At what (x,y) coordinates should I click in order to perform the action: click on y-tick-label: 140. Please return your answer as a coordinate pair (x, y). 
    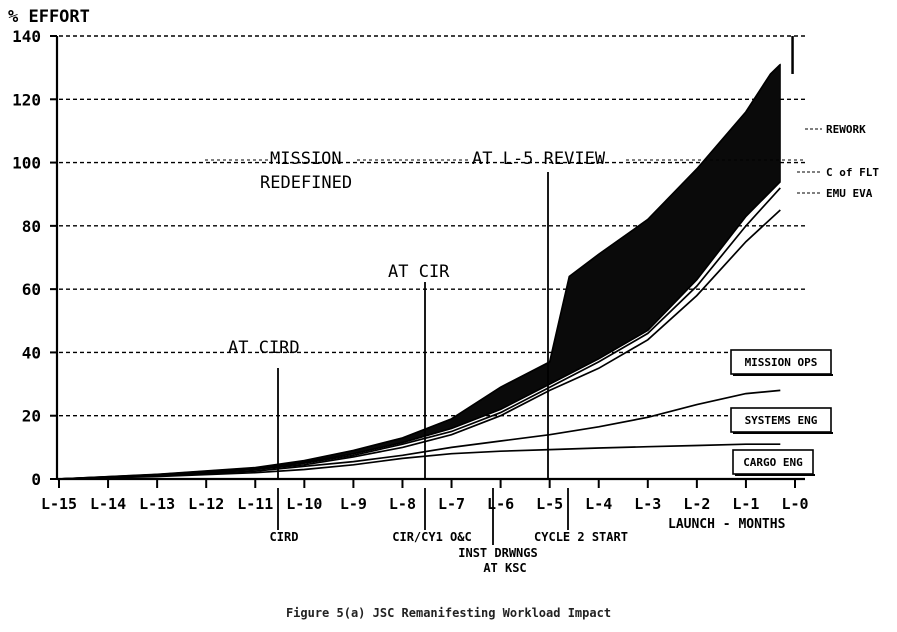
    Looking at the image, I should click on (26, 36).